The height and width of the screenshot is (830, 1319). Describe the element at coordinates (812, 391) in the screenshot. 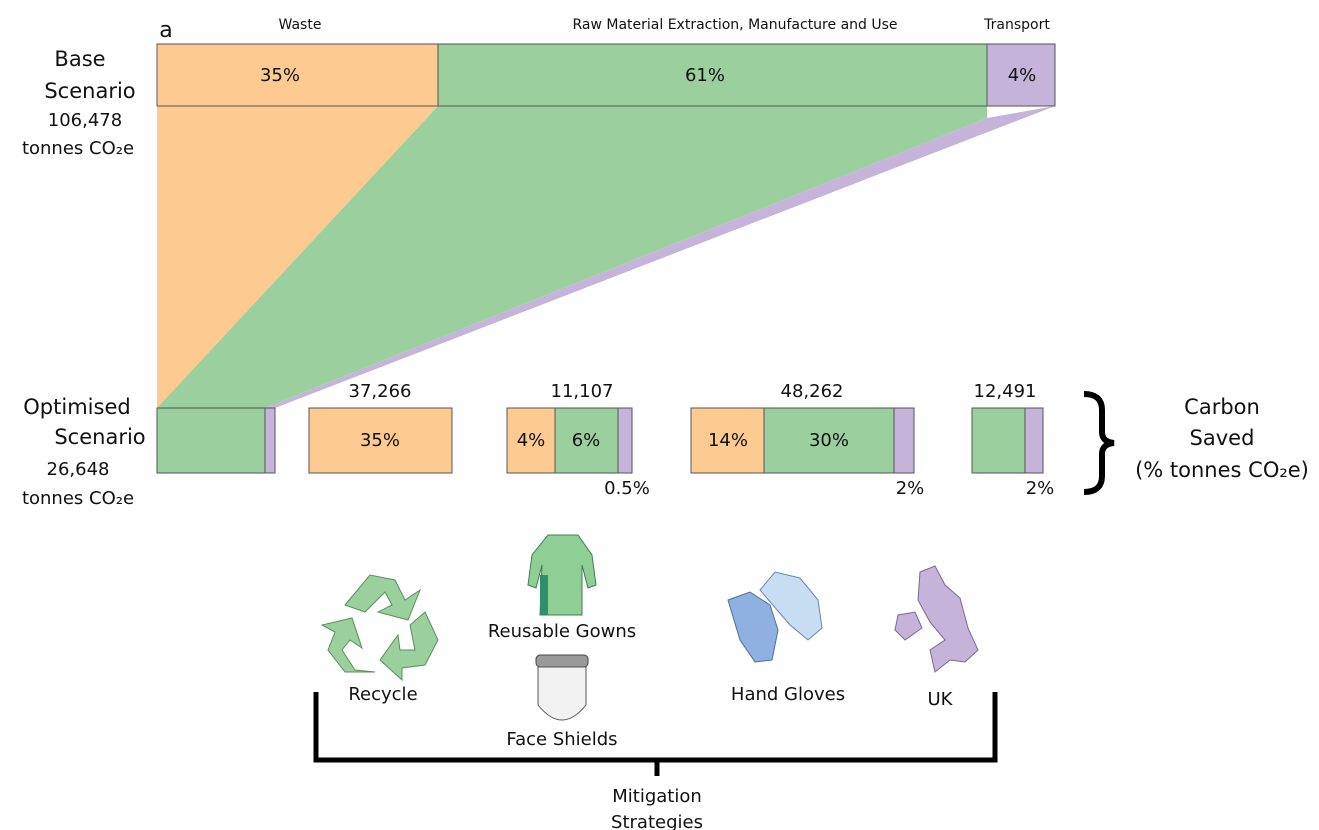

I see `strategy-total: 48,262` at that location.